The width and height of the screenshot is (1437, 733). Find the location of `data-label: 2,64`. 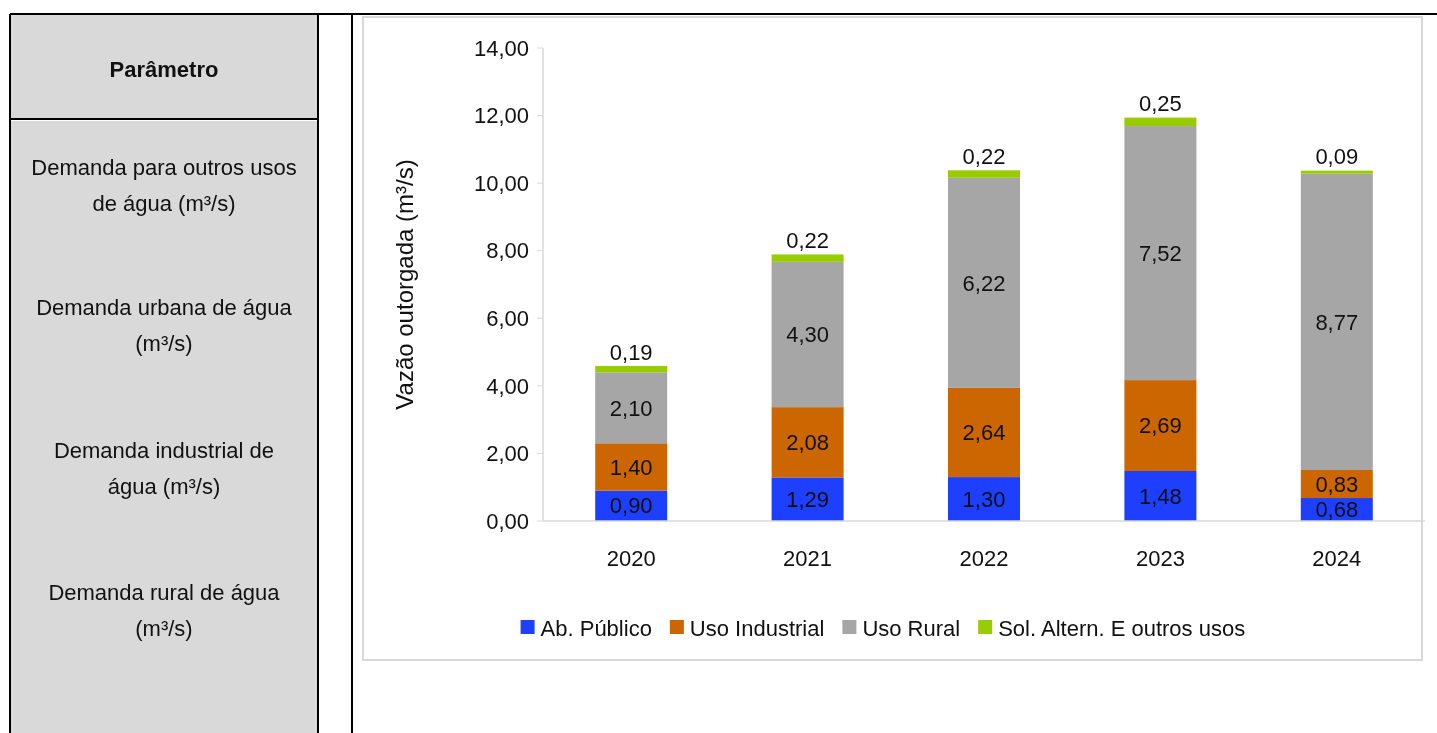

data-label: 2,64 is located at coordinates (984, 433).